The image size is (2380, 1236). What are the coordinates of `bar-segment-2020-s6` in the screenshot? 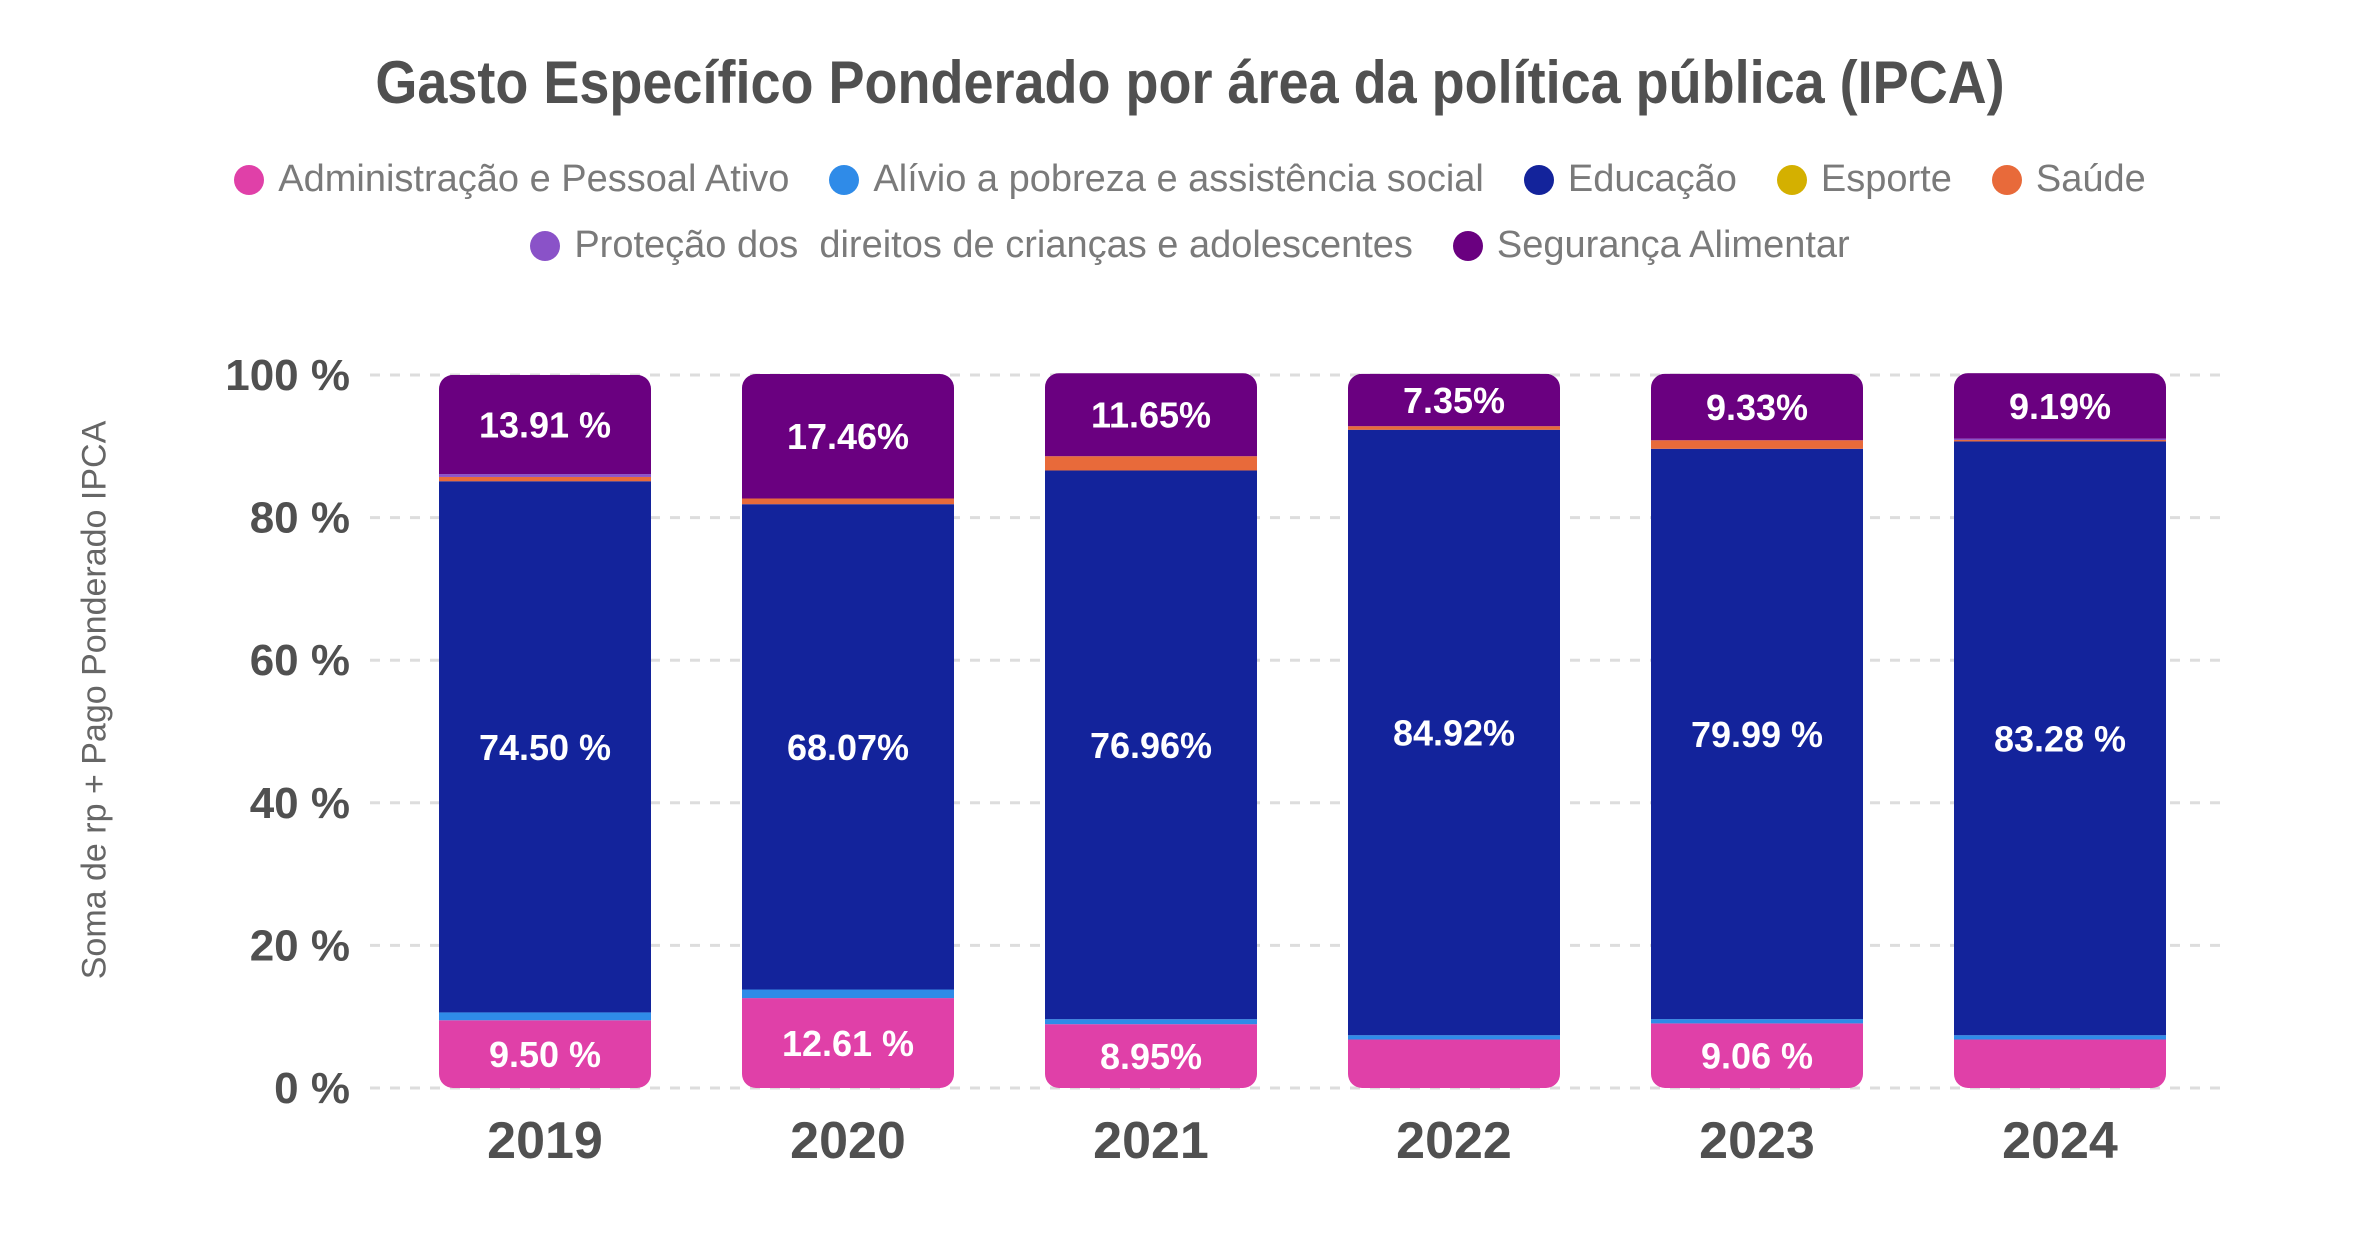 It's located at (848, 436).